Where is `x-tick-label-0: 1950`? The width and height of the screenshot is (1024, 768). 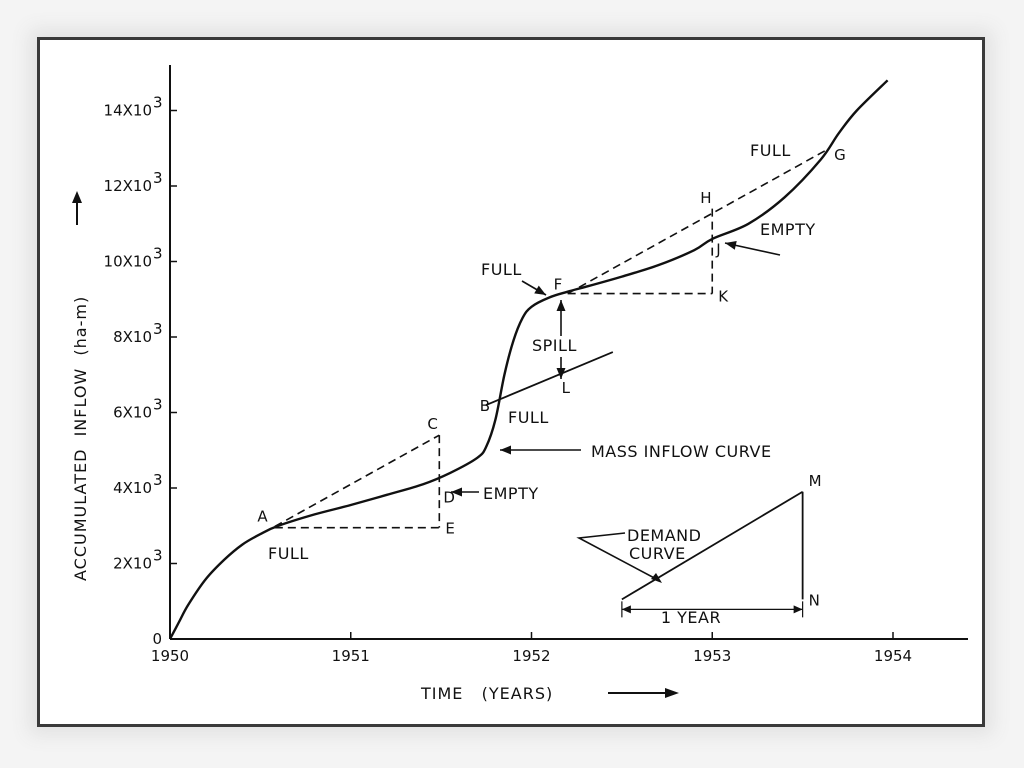 x-tick-label-0: 1950 is located at coordinates (170, 656).